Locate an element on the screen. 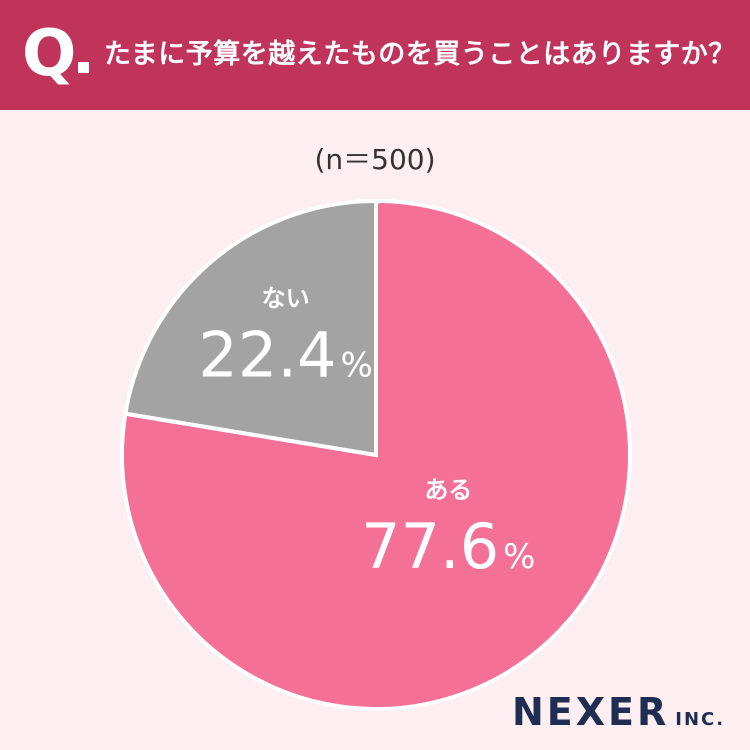 The image size is (750, 750). slice-value-label-0: 77.6% is located at coordinates (448, 546).